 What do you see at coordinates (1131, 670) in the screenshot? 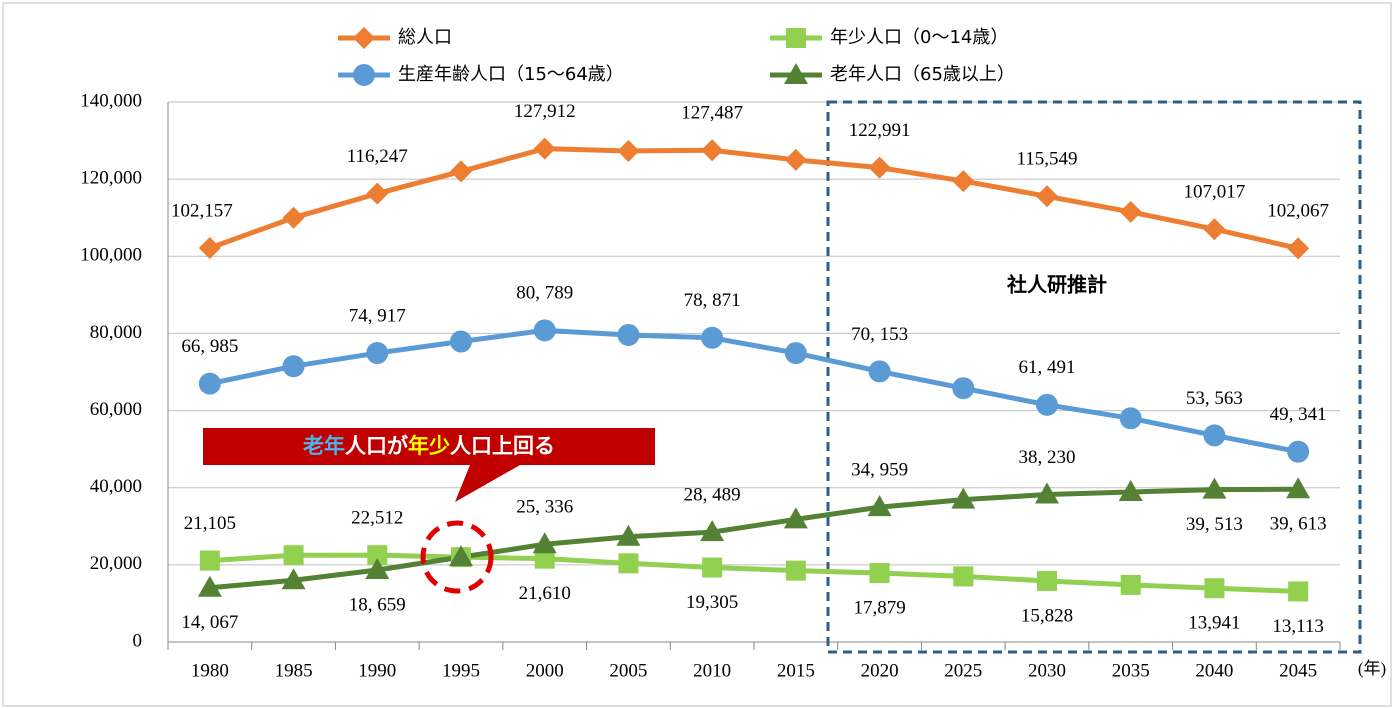
I see `x-tick-label: 2035` at bounding box center [1131, 670].